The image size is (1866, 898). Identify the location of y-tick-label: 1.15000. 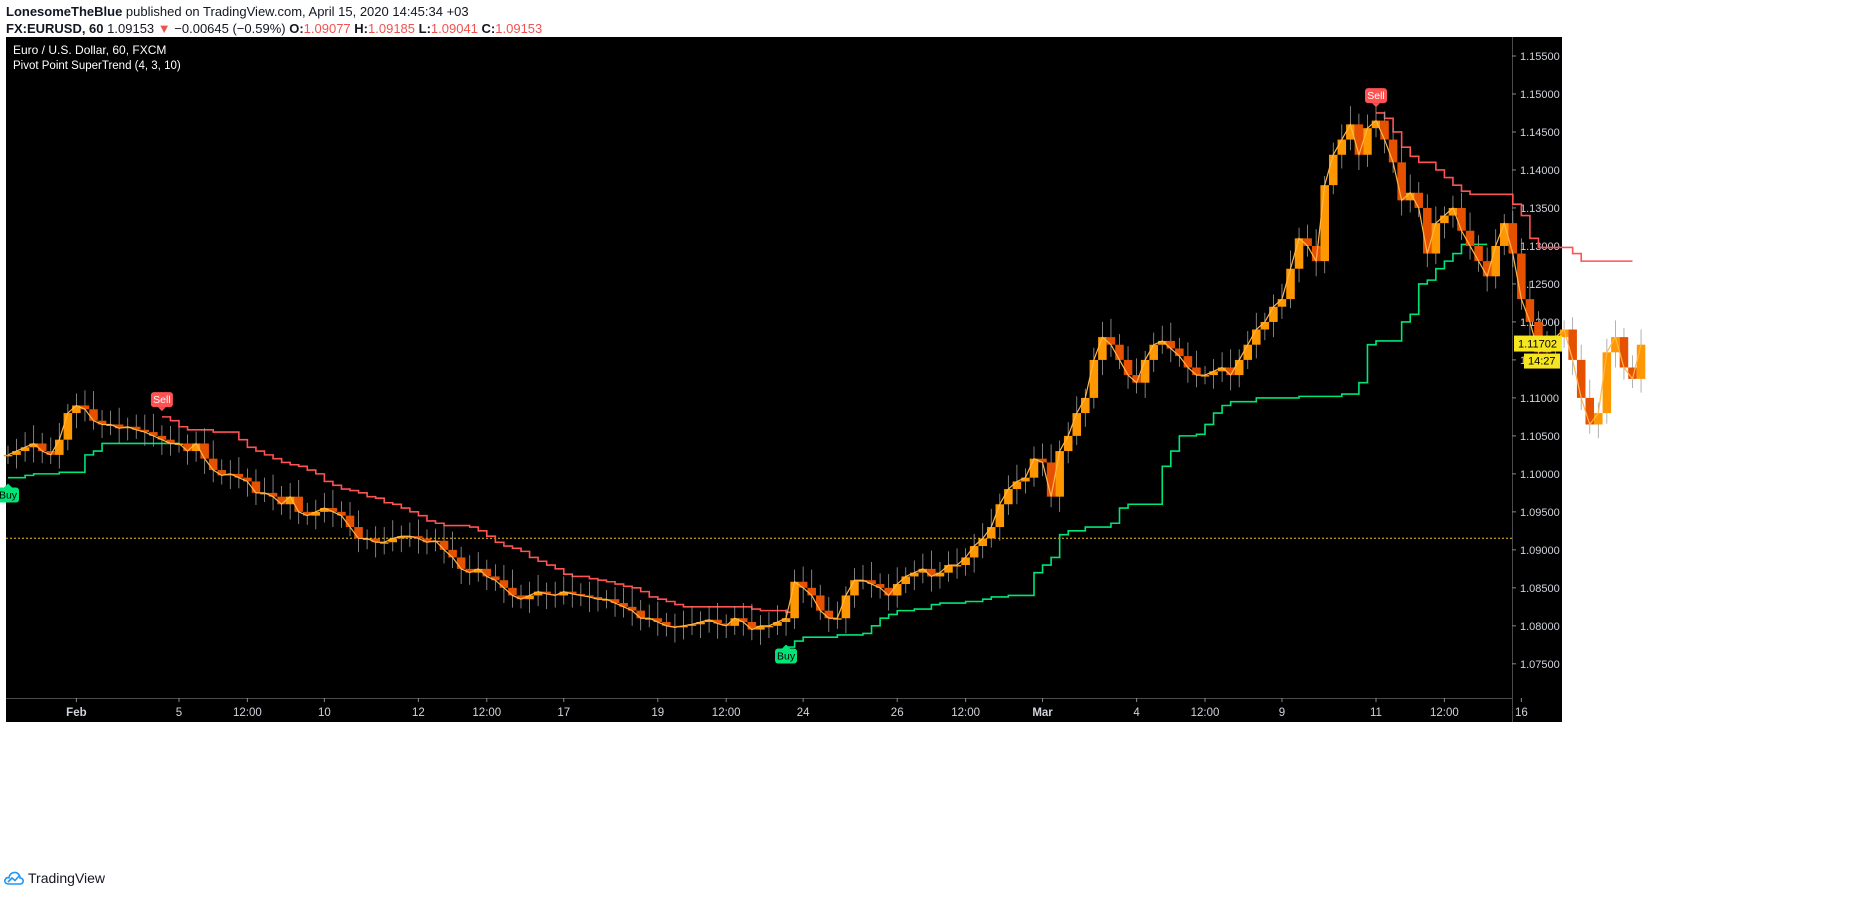
(1540, 95).